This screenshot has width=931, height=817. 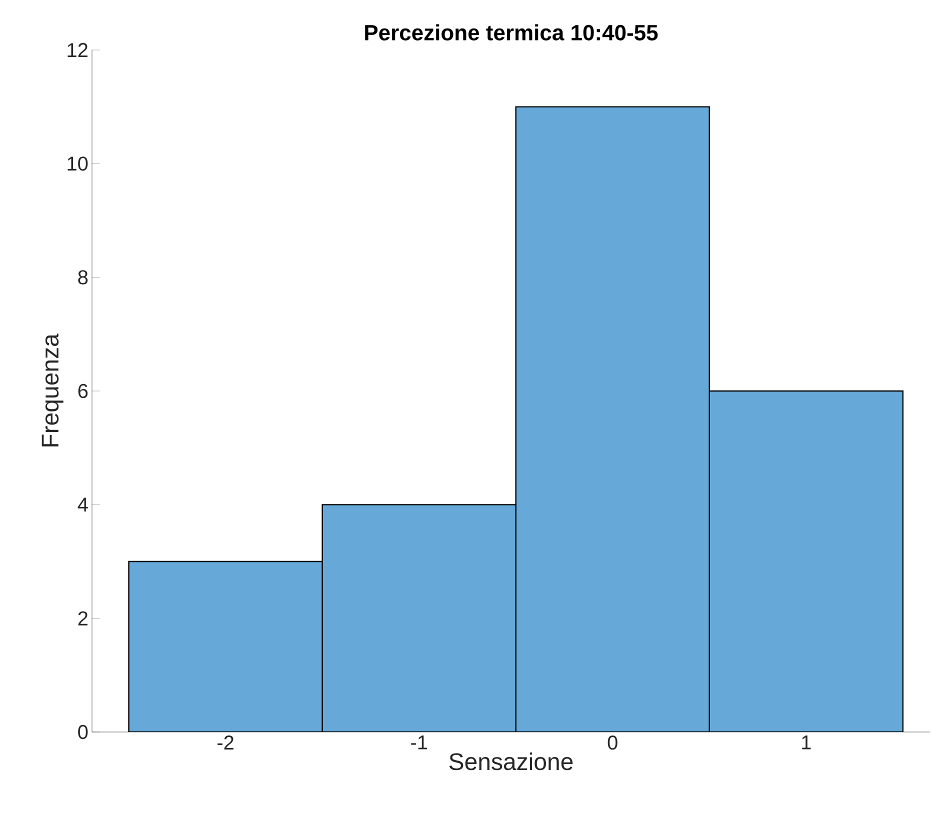 I want to click on y-tick-label: 8, so click(x=83, y=277).